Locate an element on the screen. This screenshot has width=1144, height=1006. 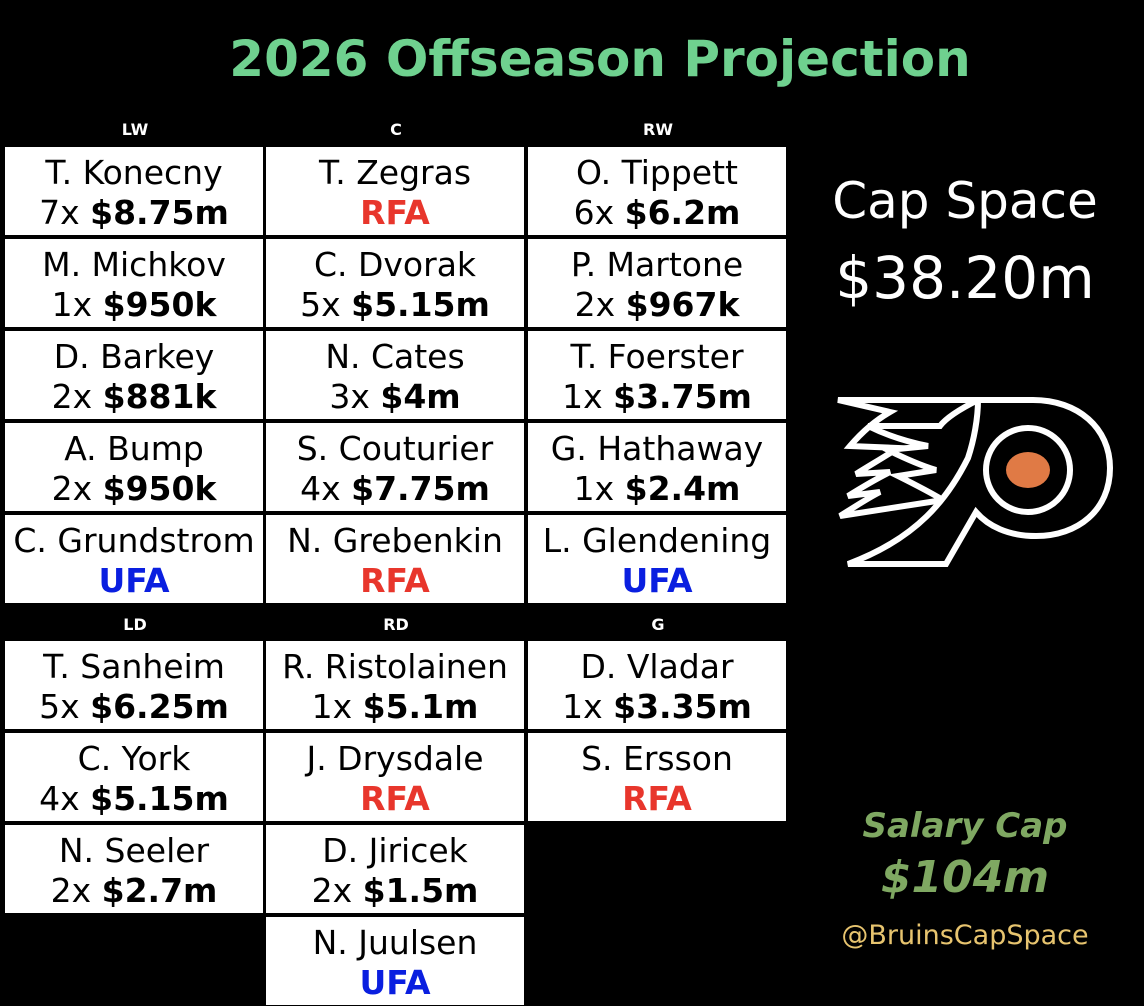
forward-cell: S. Couturier 4x $7.75m is located at coordinates (395, 467).